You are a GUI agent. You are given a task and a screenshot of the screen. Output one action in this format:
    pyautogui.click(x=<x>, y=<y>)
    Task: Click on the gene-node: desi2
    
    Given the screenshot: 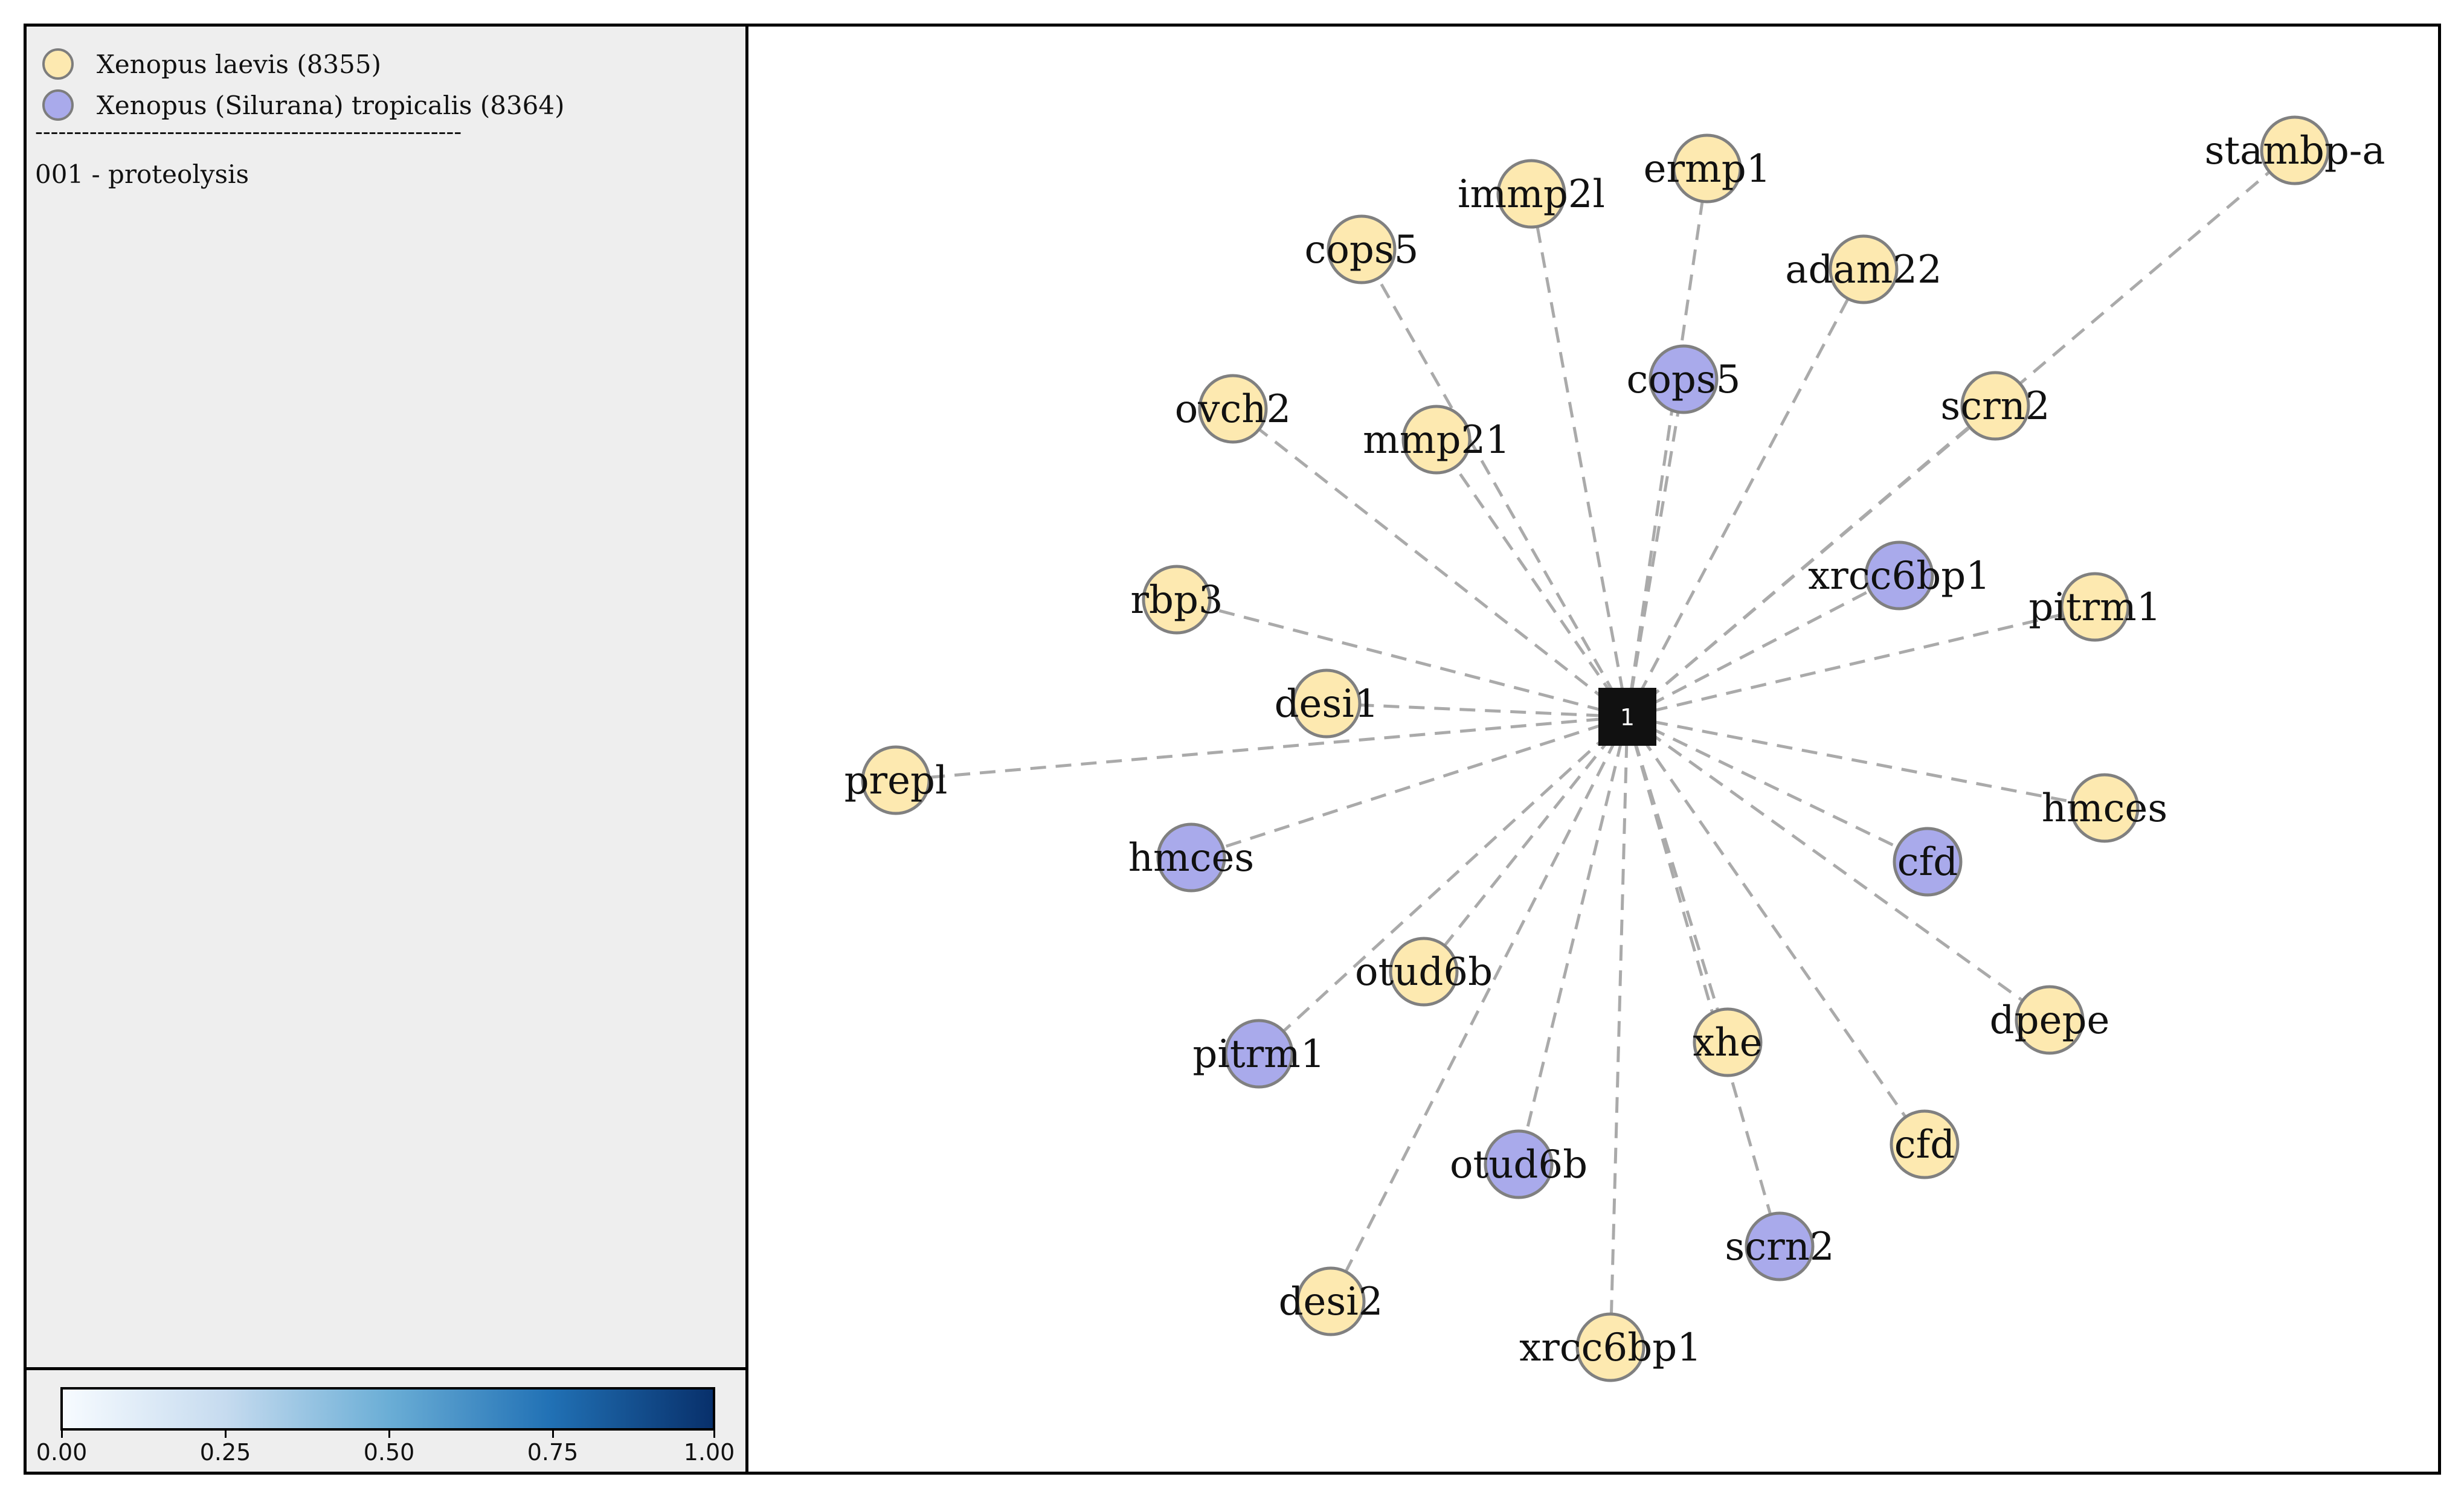 What is the action you would take?
    pyautogui.click(x=1331, y=1301)
    